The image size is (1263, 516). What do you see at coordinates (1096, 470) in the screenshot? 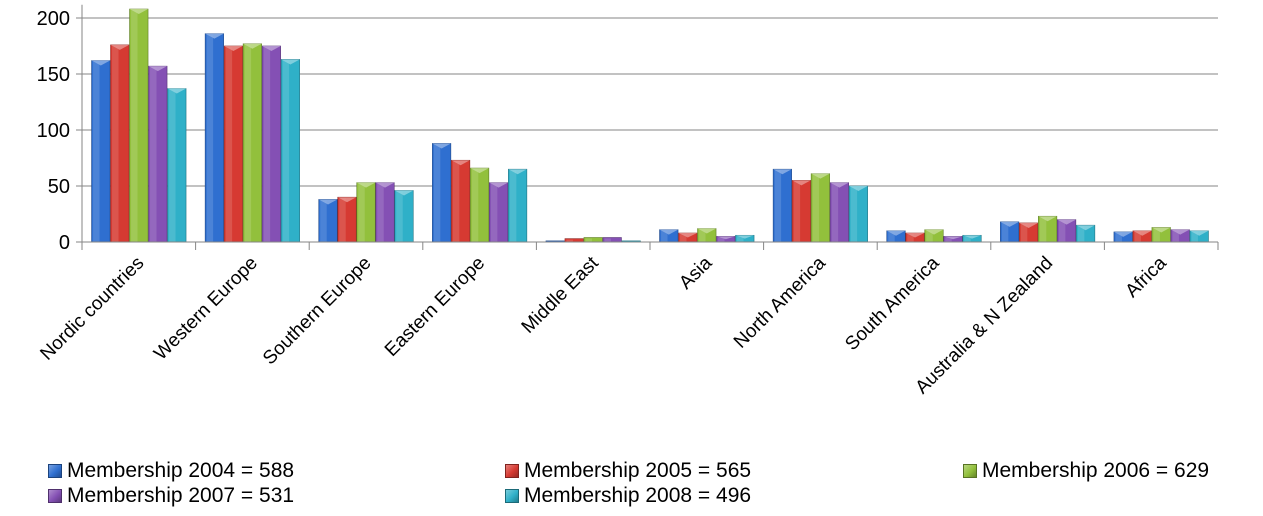
I see `legend-label: Membership 2006 = 629` at bounding box center [1096, 470].